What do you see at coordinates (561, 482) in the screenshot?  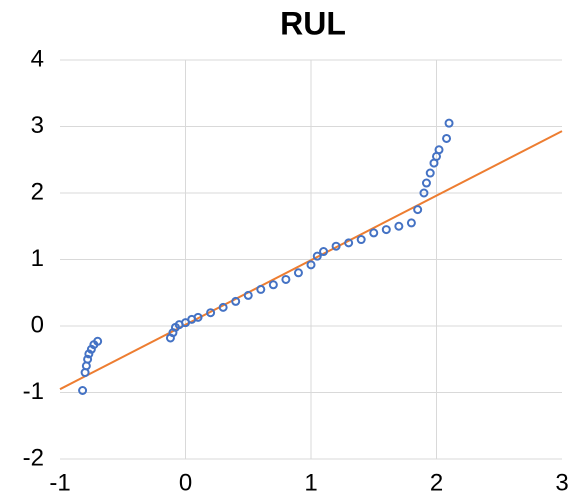 I see `x-tick-label: 3` at bounding box center [561, 482].